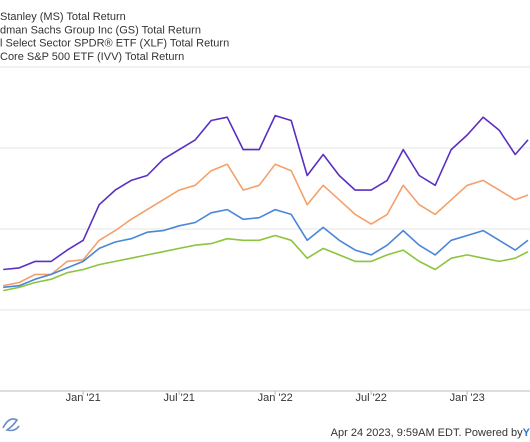  I want to click on legend-label: Core S&P 500 ETF (IVV) Total Return, so click(92, 57).